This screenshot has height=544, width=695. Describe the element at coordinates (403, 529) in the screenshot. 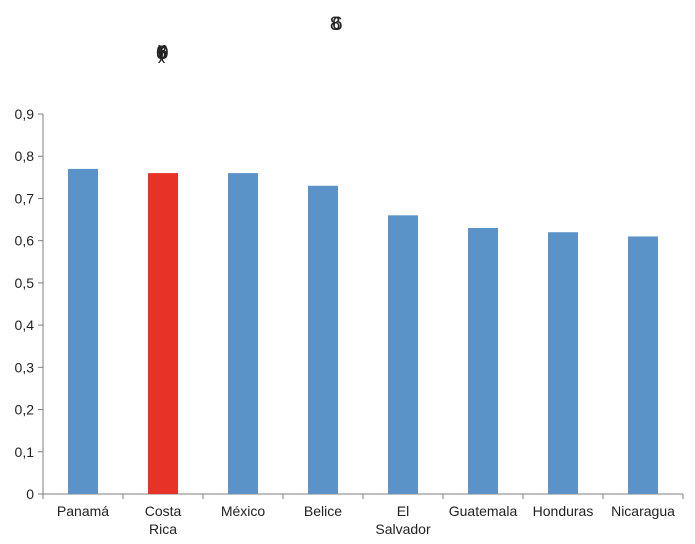

I see `x-axis-category-line: Salvador` at that location.